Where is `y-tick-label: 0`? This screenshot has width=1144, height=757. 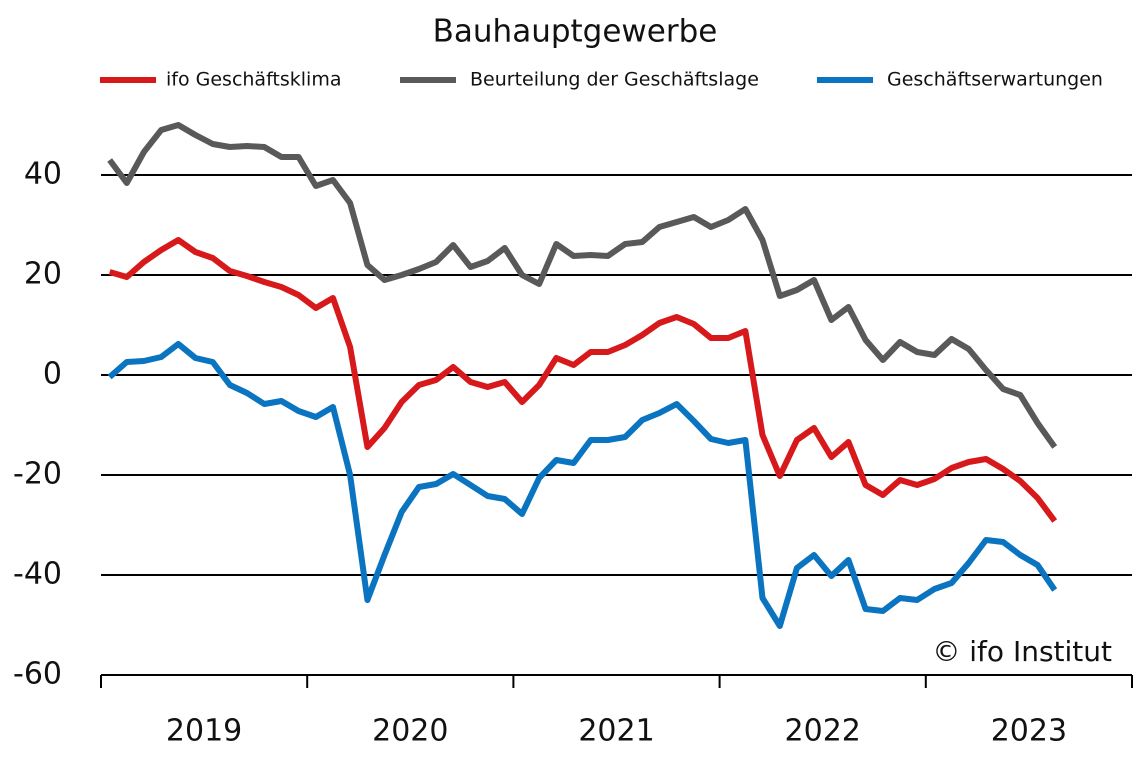 y-tick-label: 0 is located at coordinates (52, 374).